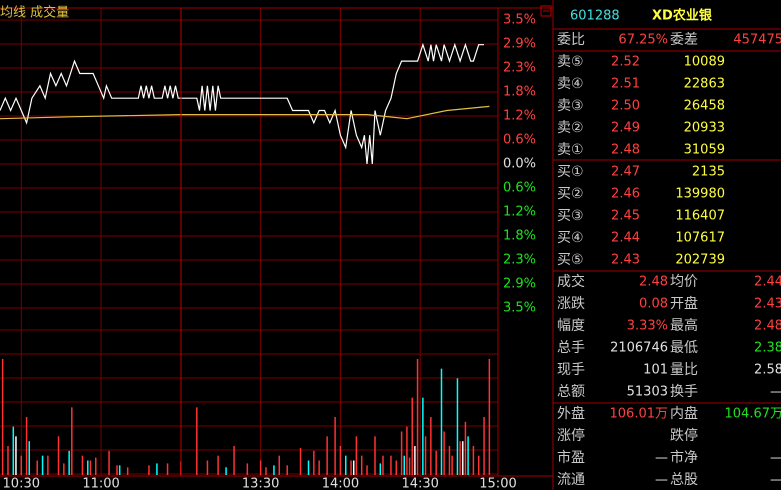 Image resolution: width=781 pixels, height=490 pixels. I want to click on label: 买②, so click(570, 194).